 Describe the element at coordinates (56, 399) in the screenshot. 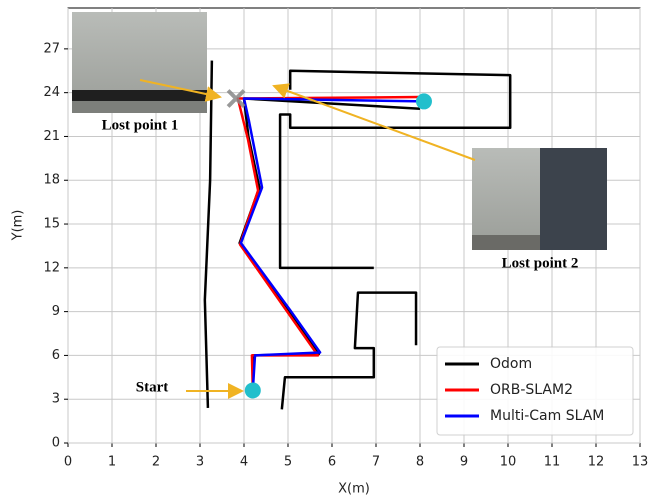

I see `y-tick-label: 3` at that location.